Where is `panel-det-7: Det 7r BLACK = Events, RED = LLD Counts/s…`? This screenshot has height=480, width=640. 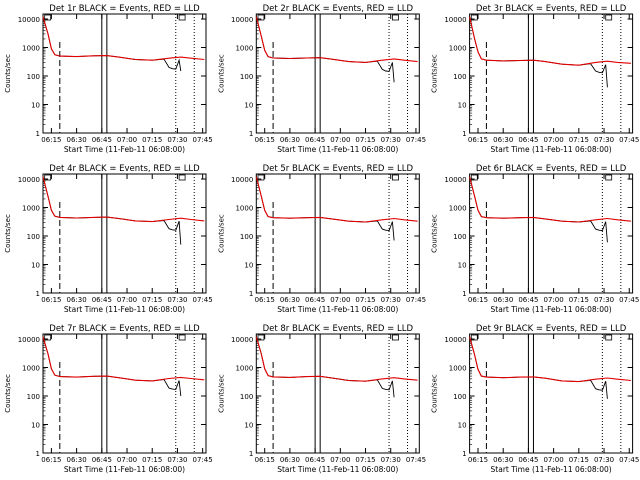 panel-det-7: Det 7r BLACK = Events, RED = LLD Counts/s… is located at coordinates (108, 399).